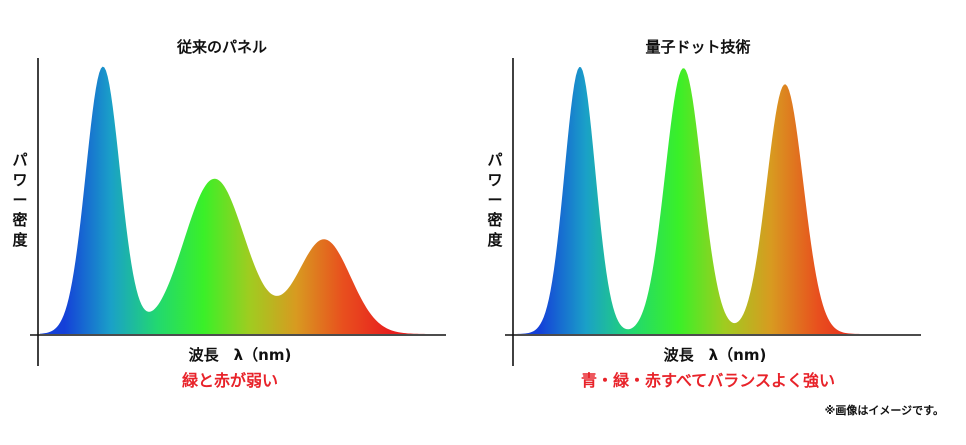 The width and height of the screenshot is (966, 445). Describe the element at coordinates (884, 410) in the screenshot. I see `footnote: ※画像はイメージです。` at that location.